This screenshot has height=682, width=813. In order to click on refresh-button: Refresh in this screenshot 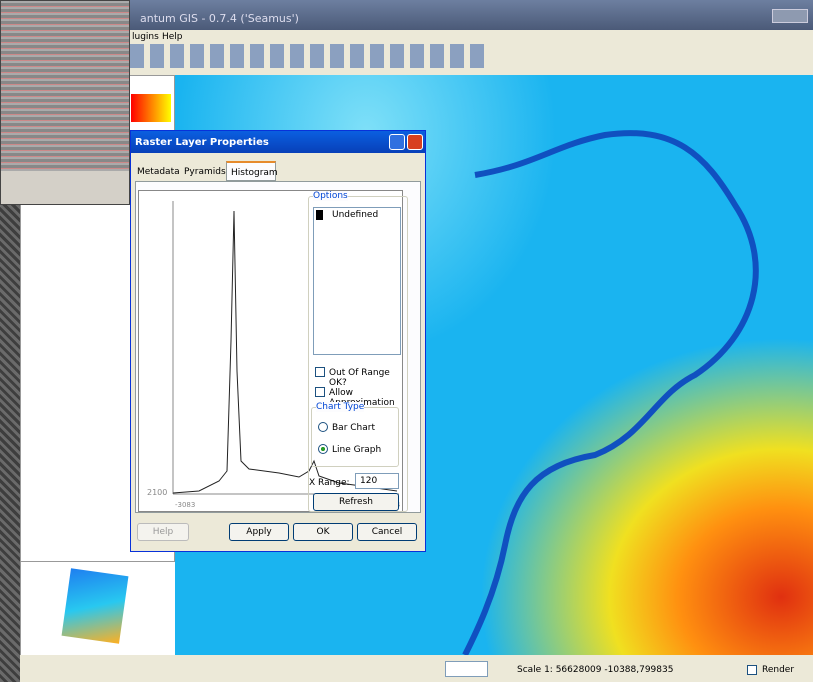, I will do `click(356, 502)`.